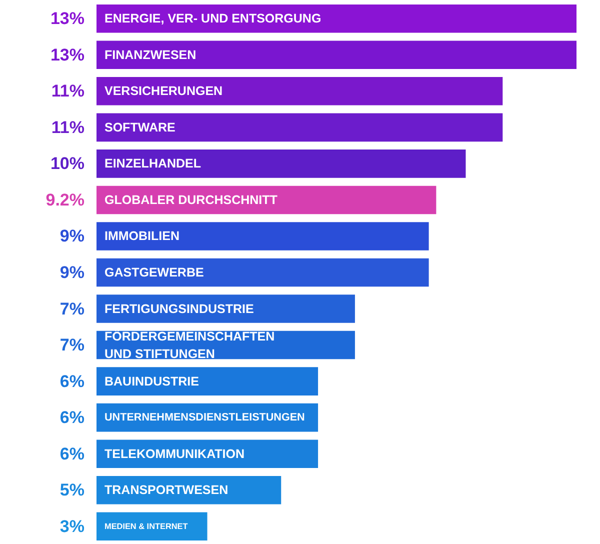 This screenshot has width=600, height=544. Describe the element at coordinates (140, 127) in the screenshot. I see `y-tick-label: SOFTWARE` at that location.